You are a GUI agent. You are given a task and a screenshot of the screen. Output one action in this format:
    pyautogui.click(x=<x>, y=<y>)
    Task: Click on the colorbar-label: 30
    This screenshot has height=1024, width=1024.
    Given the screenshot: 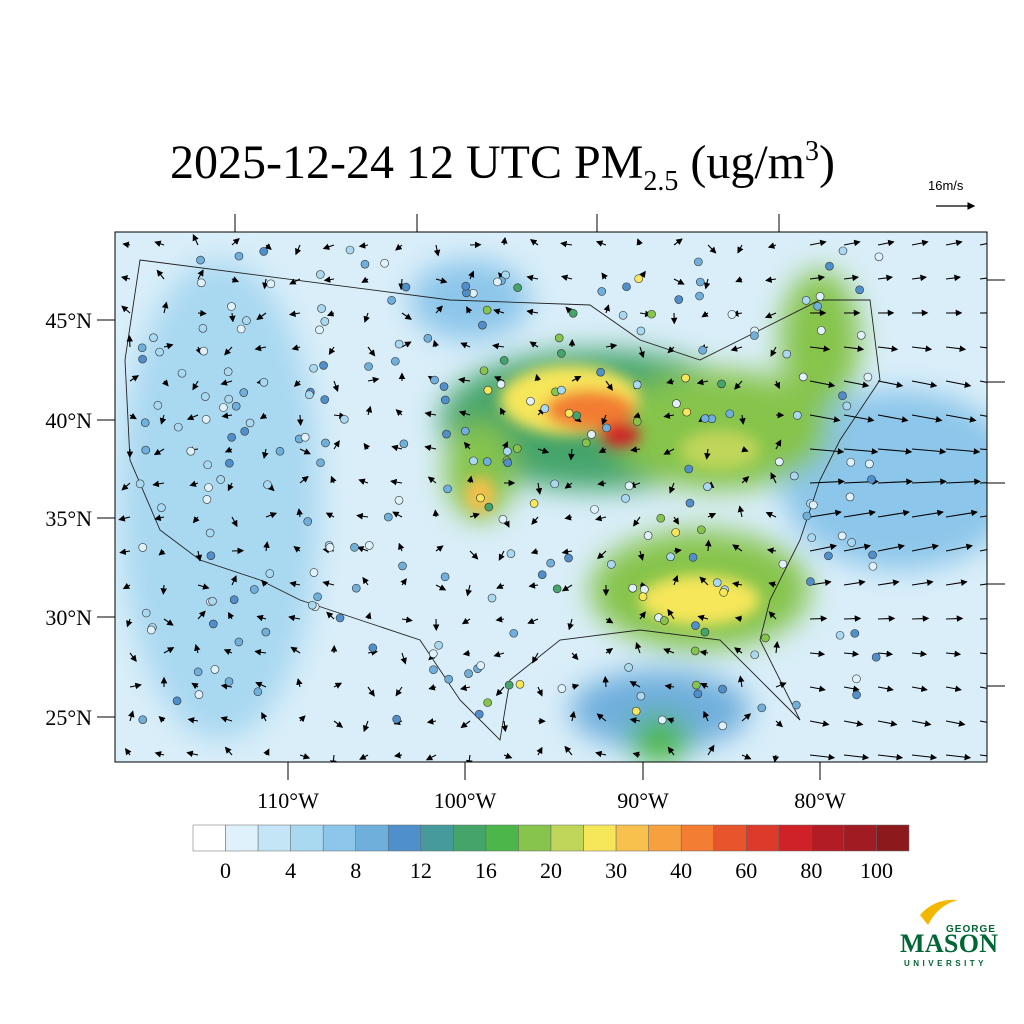 What is the action you would take?
    pyautogui.click(x=616, y=870)
    